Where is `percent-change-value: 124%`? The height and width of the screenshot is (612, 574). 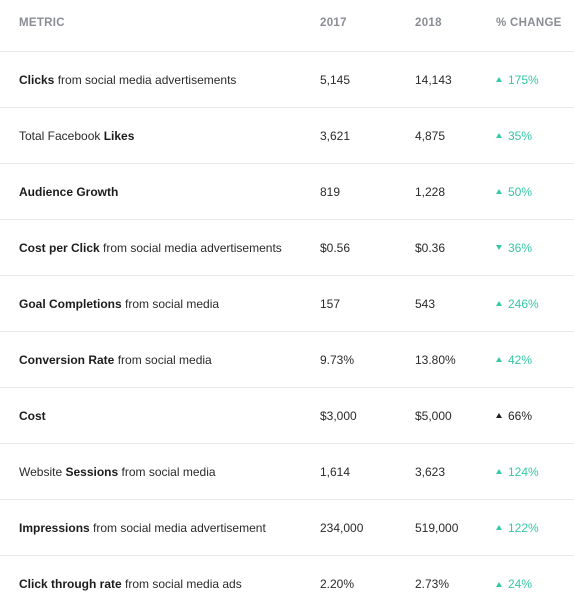
percent-change-value: 124% is located at coordinates (523, 471).